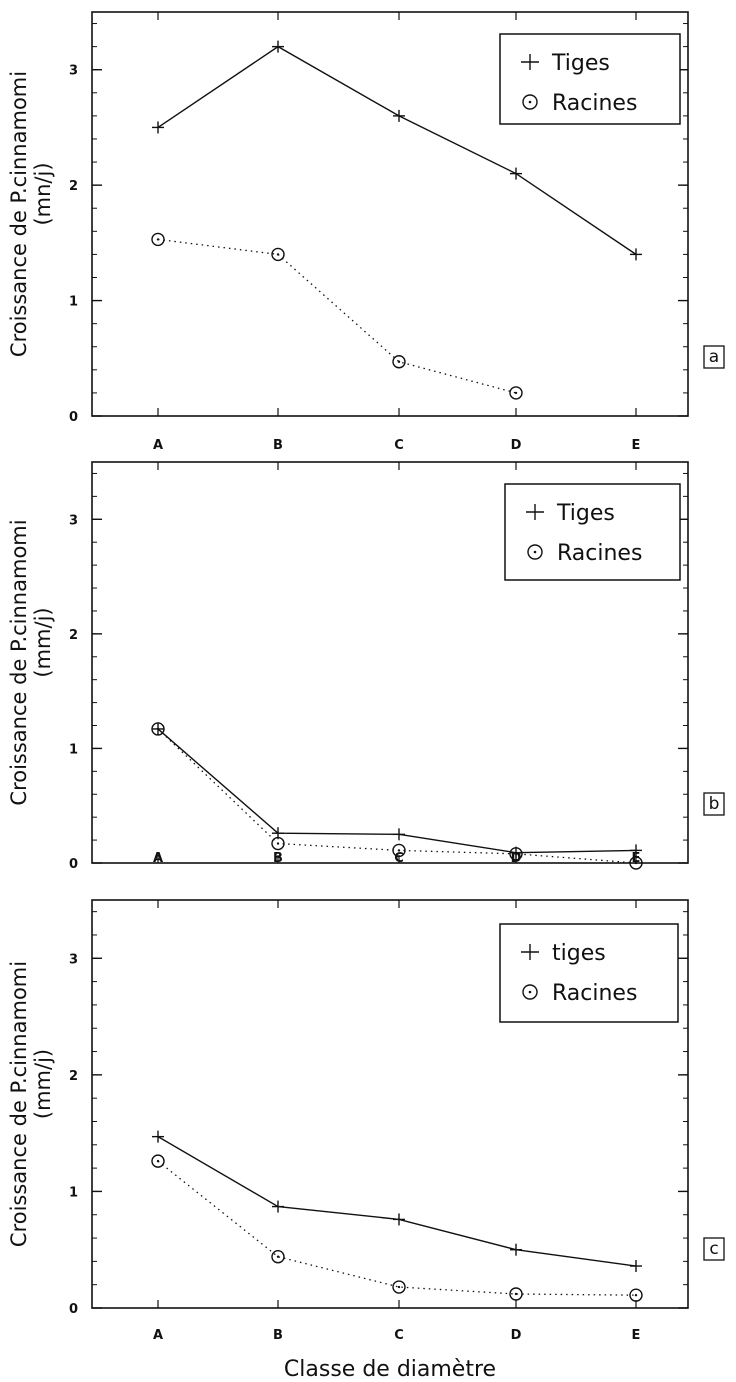 This screenshot has width=736, height=1382. What do you see at coordinates (43, 193) in the screenshot?
I see `y-axis-unit: (mn/j)` at bounding box center [43, 193].